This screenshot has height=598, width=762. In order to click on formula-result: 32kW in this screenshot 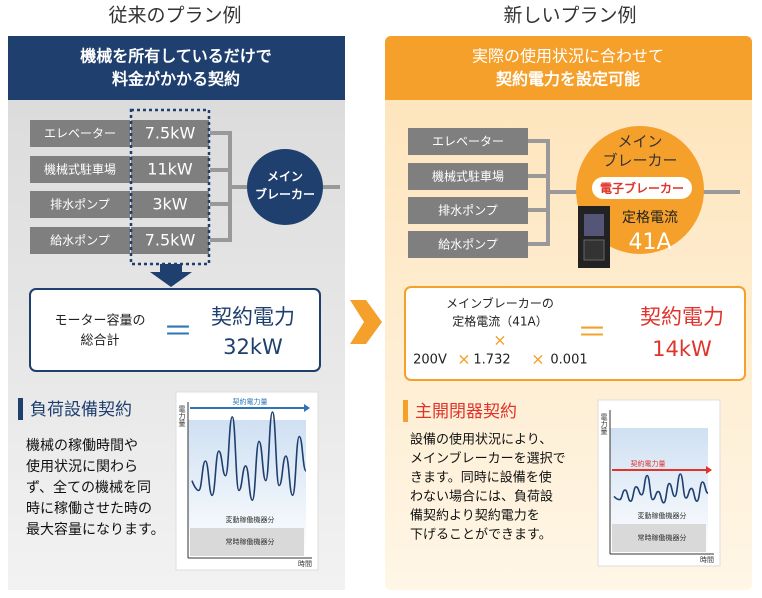, I will do `click(253, 347)`.